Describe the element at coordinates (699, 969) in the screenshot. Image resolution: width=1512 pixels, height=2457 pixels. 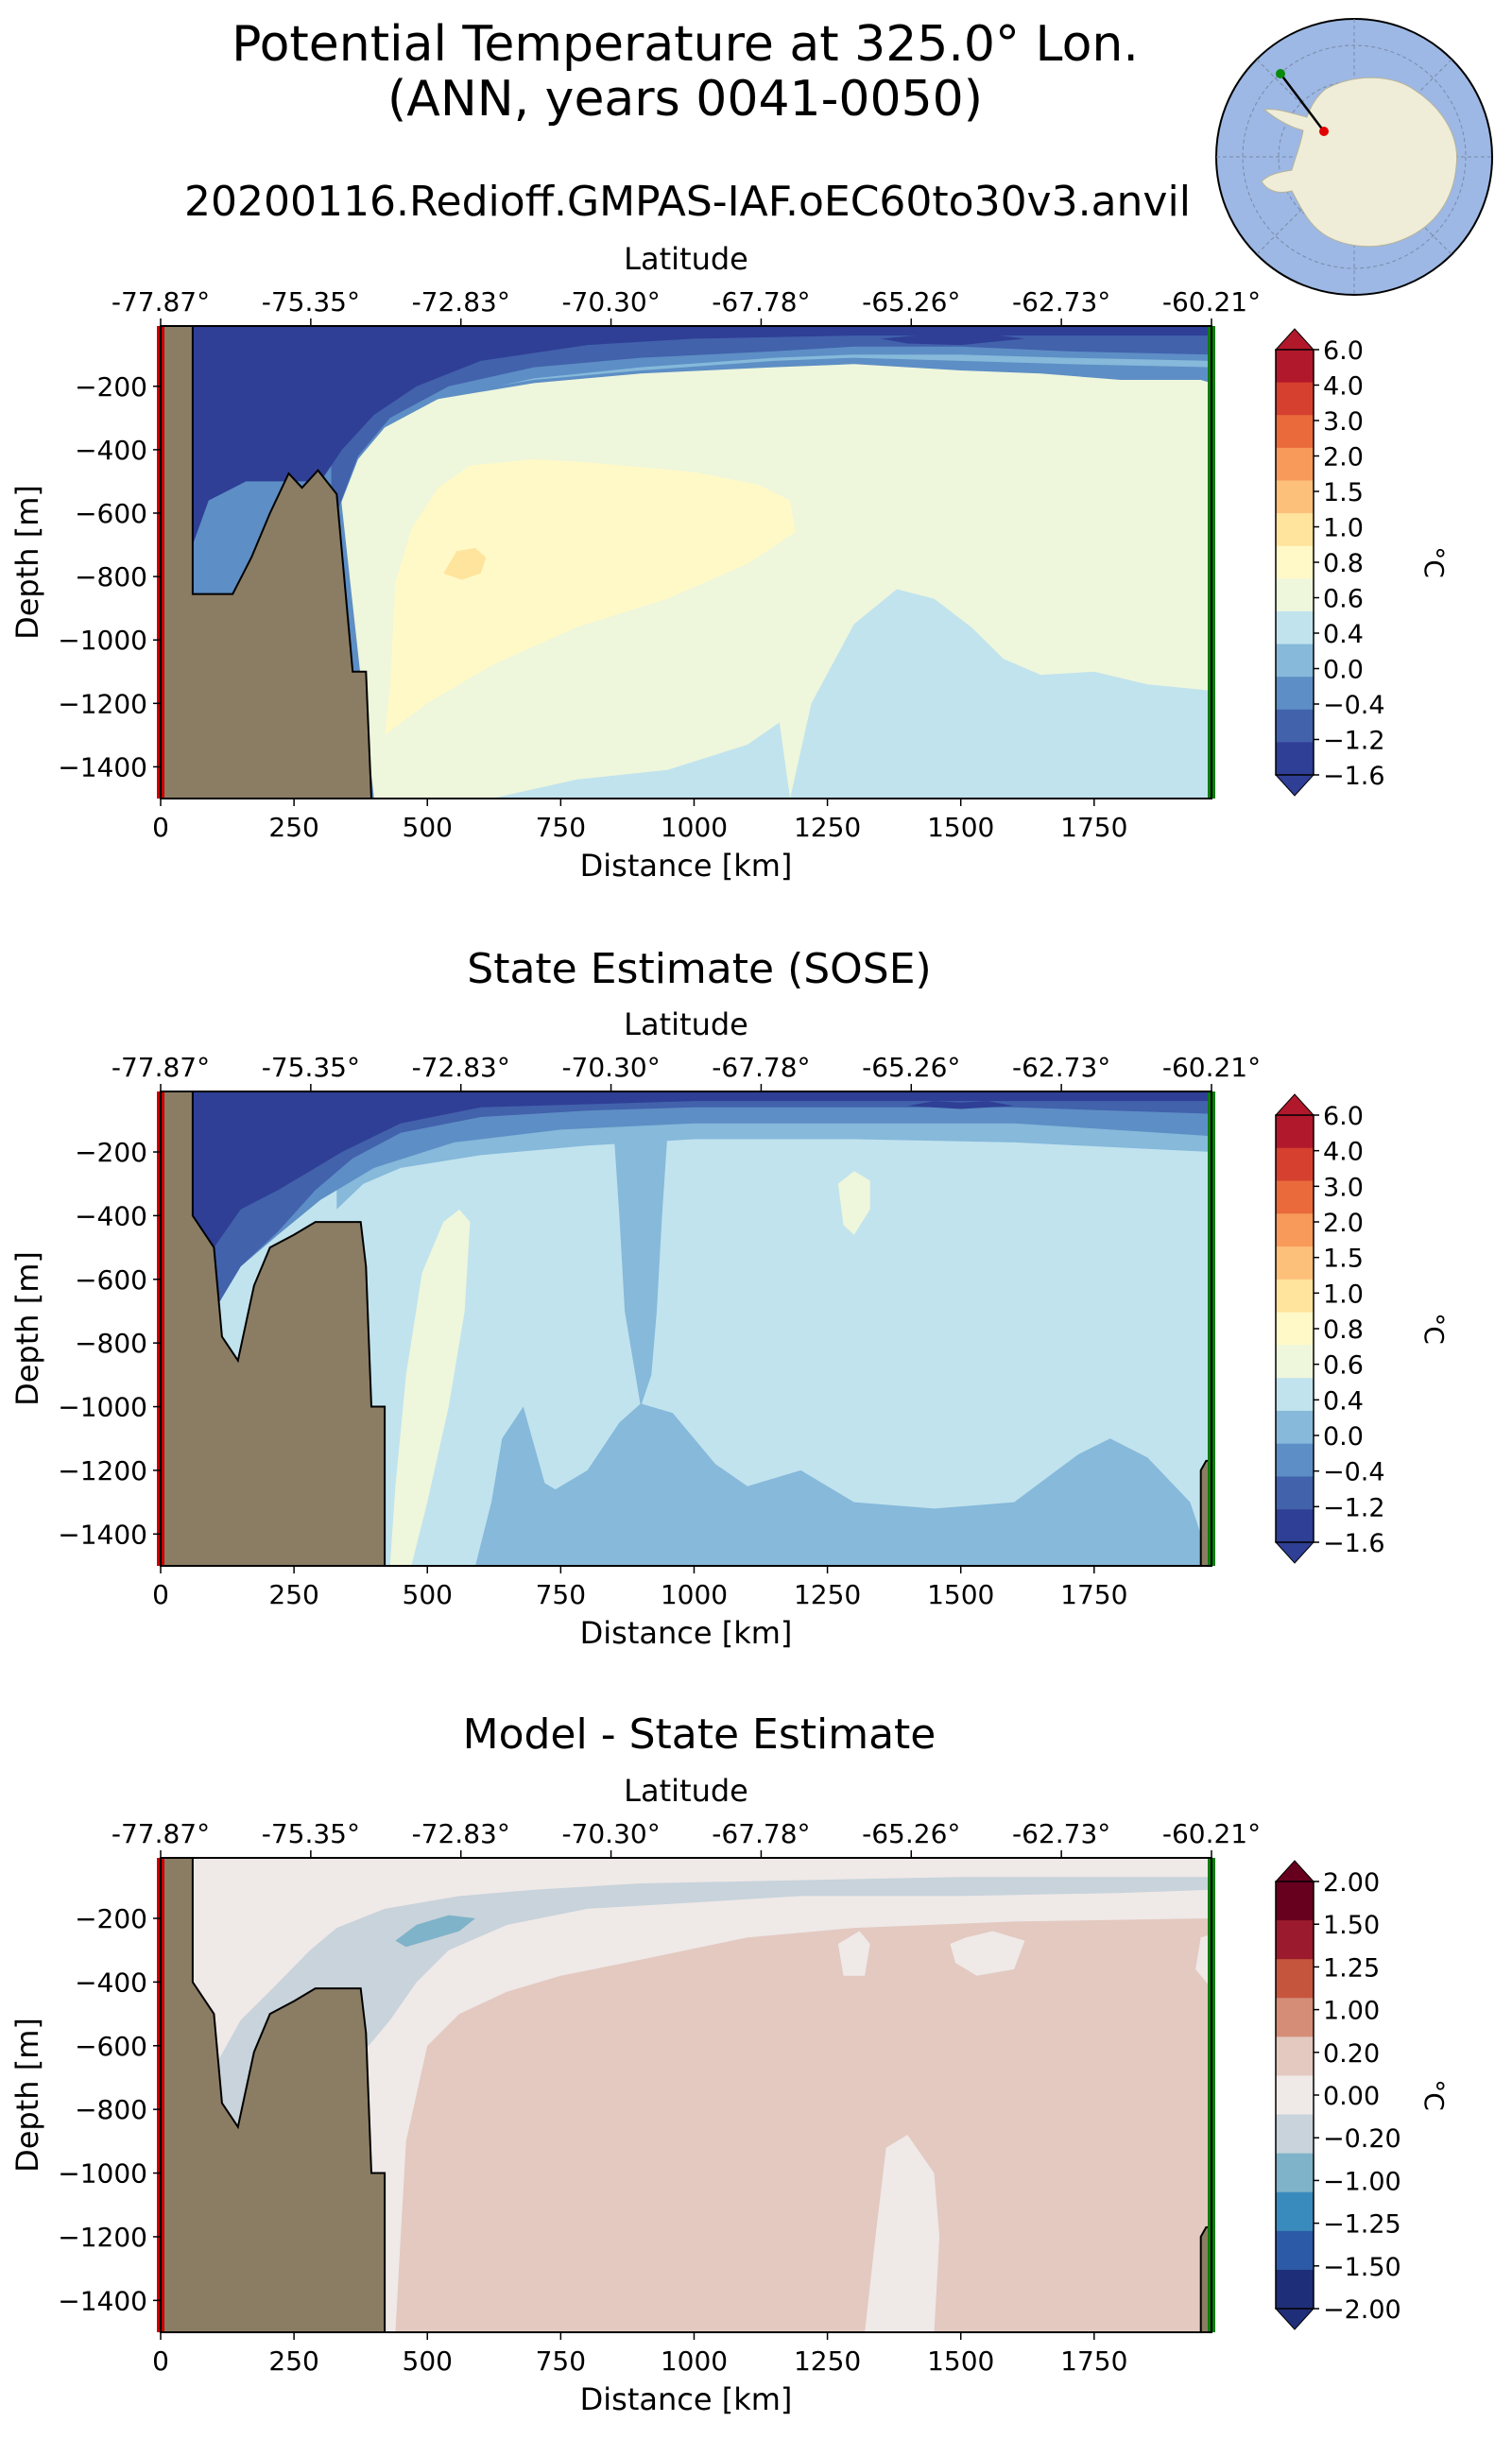
I see `panel-2-title: State Estimate (SOSE)` at that location.